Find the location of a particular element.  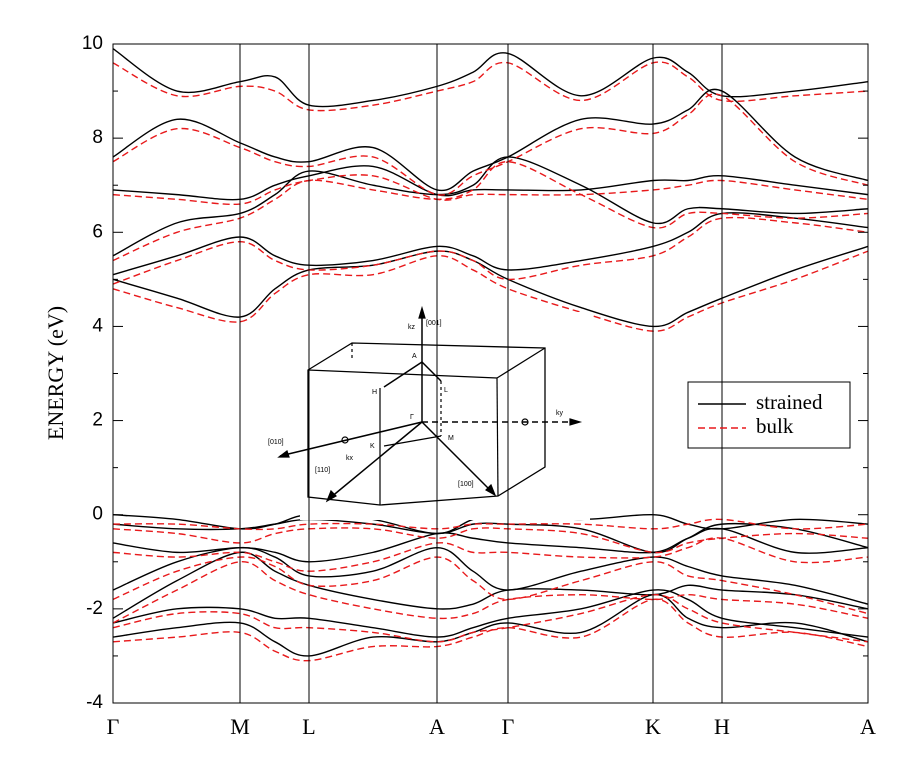

x-tick-label: M is located at coordinates (240, 726).